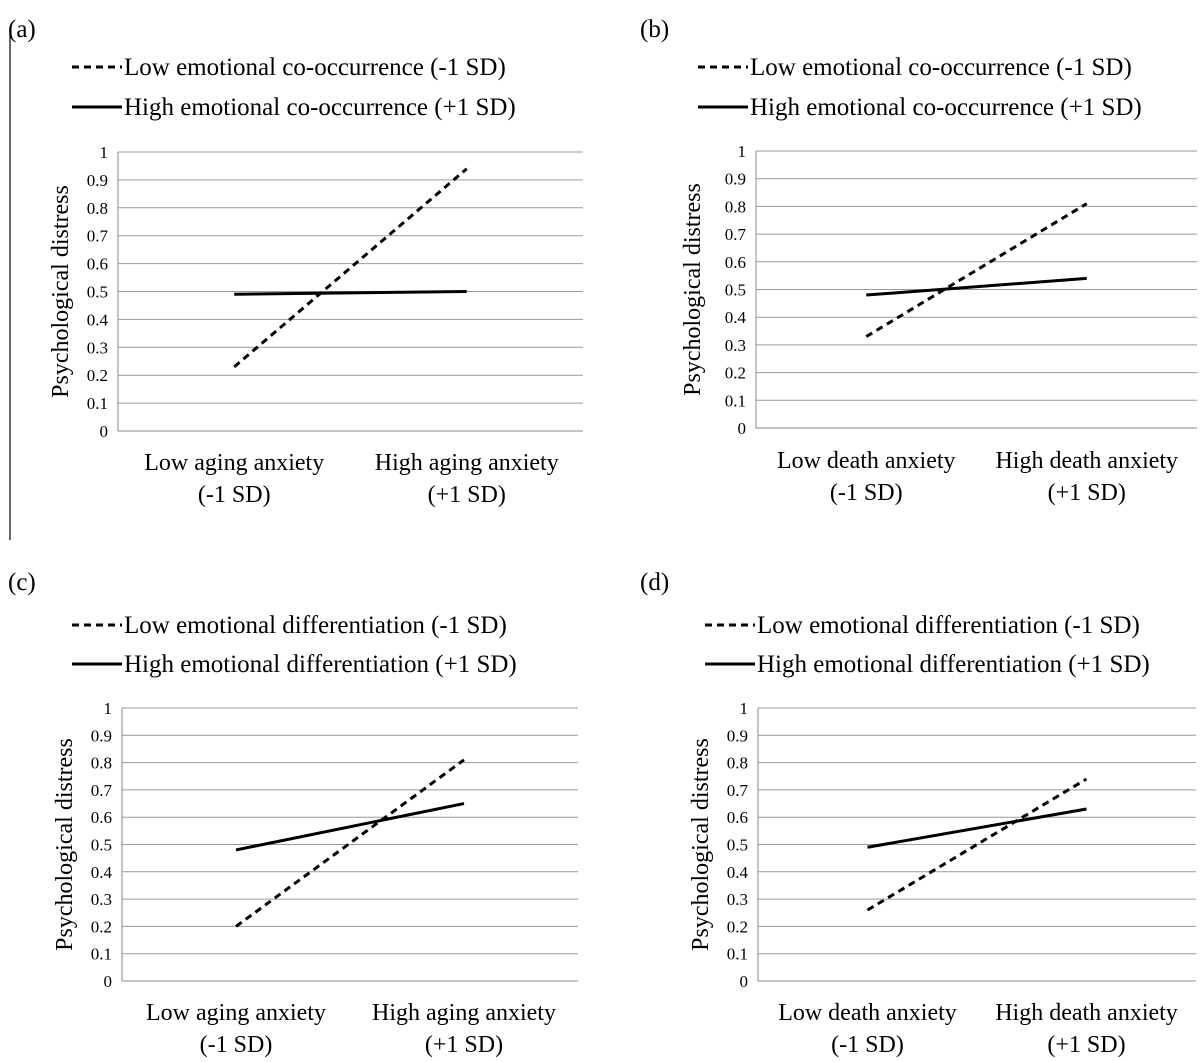  I want to click on panel-label: (d), so click(654, 582).